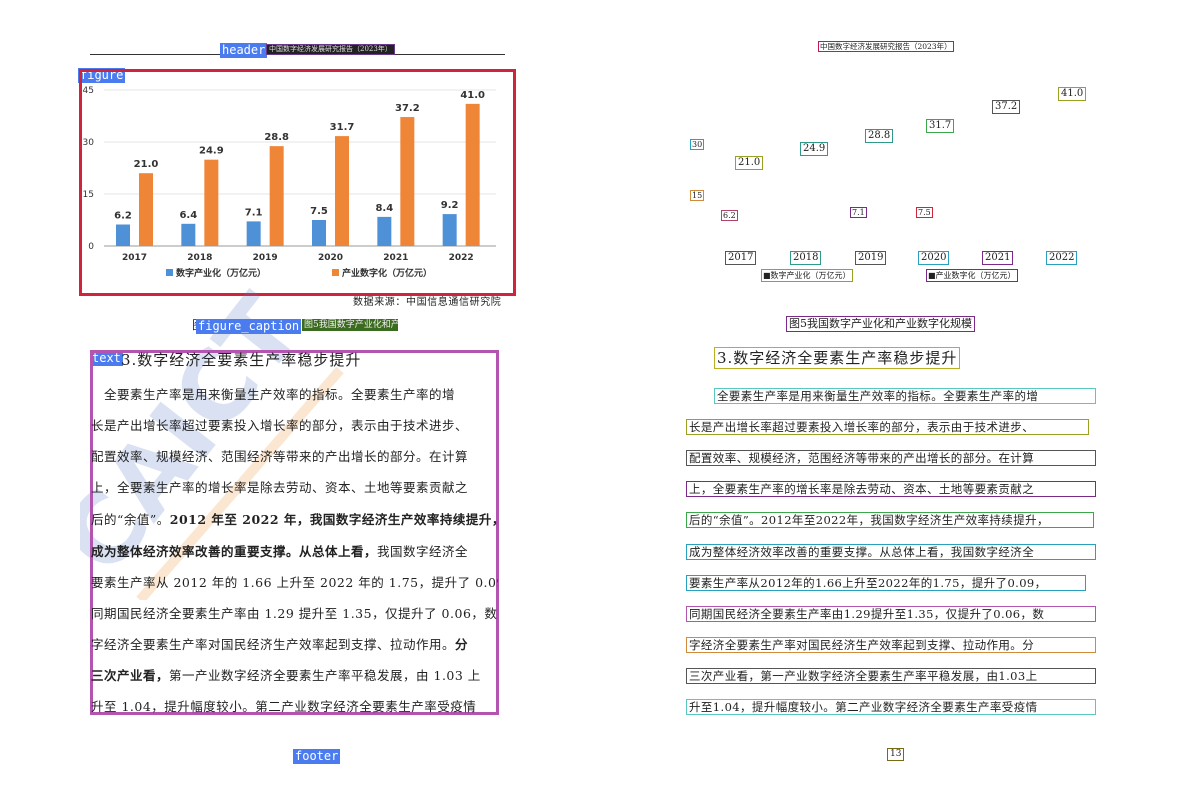 This screenshot has width=1192, height=808. What do you see at coordinates (280, 456) in the screenshot?
I see `text-segment: 配置效率、规模经济、范围经济等带来的产出增长的部分。在计算` at bounding box center [280, 456].